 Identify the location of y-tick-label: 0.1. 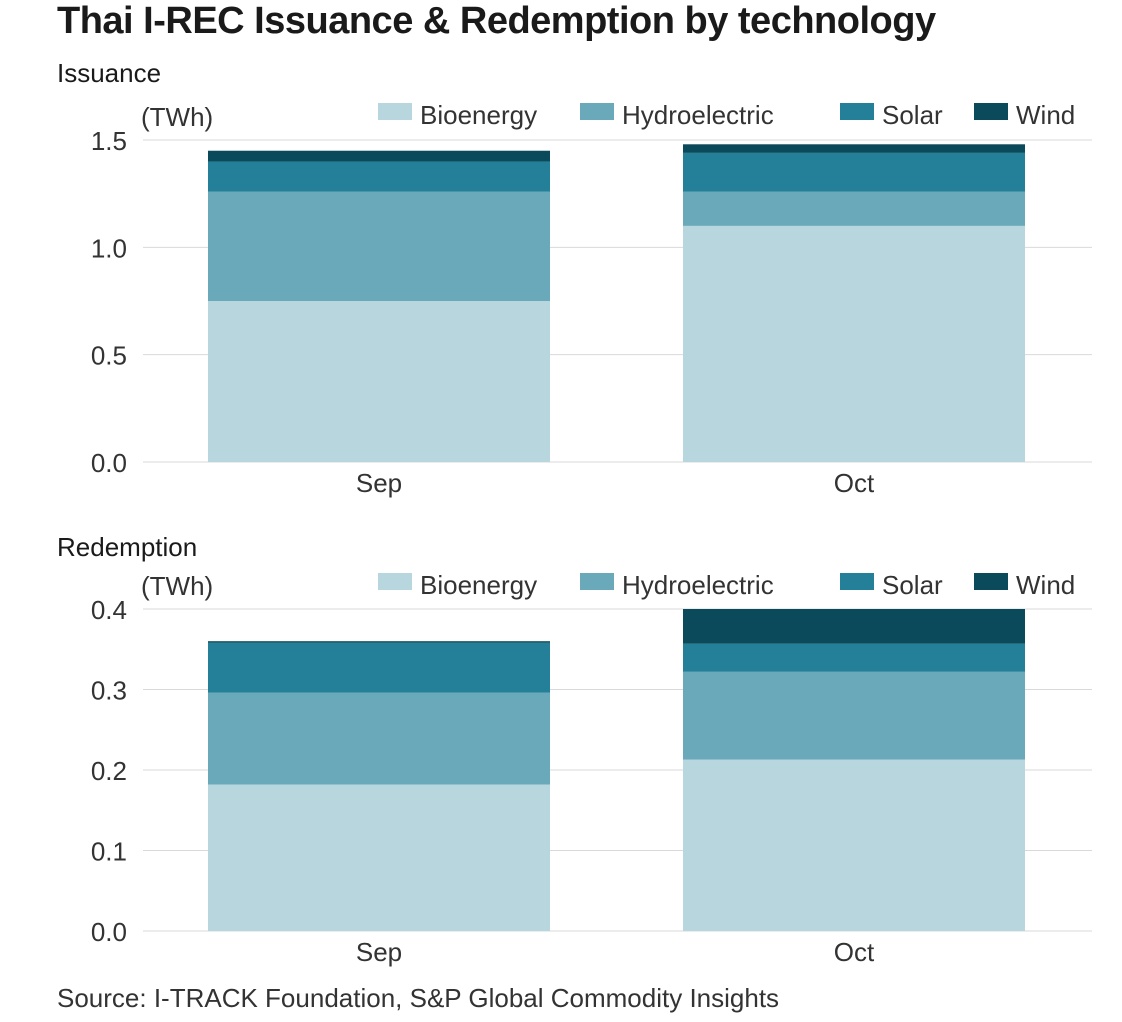
(109, 852).